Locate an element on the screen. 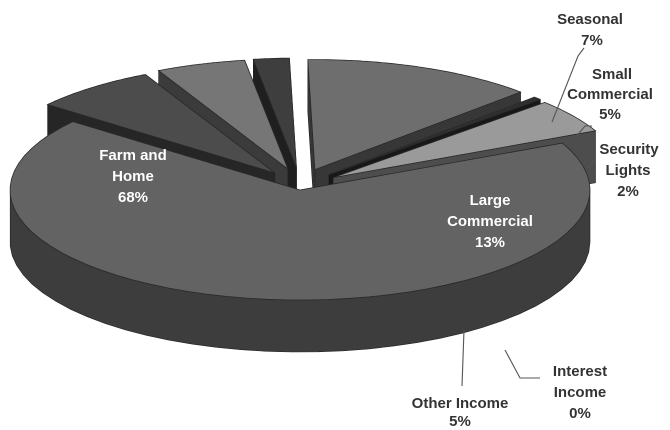  slice-large-commercial is located at coordinates (414, 115).